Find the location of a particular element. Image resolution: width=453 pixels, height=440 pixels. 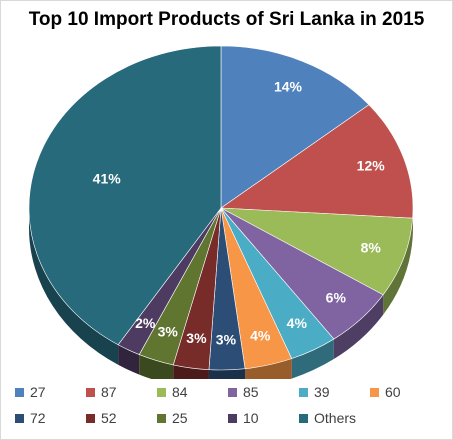

legend-label: Others is located at coordinates (335, 418).